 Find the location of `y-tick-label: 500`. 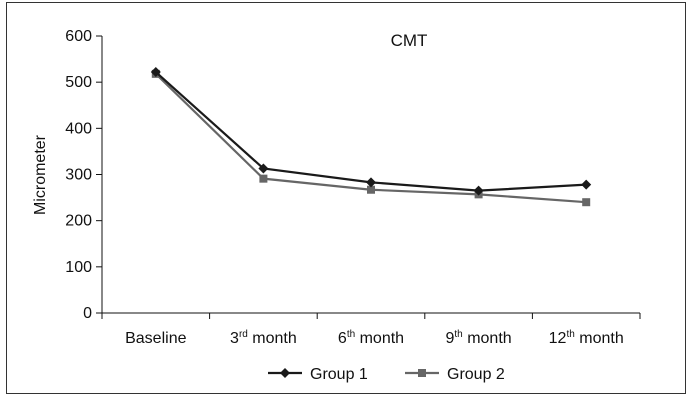

y-tick-label: 500 is located at coordinates (78, 82).